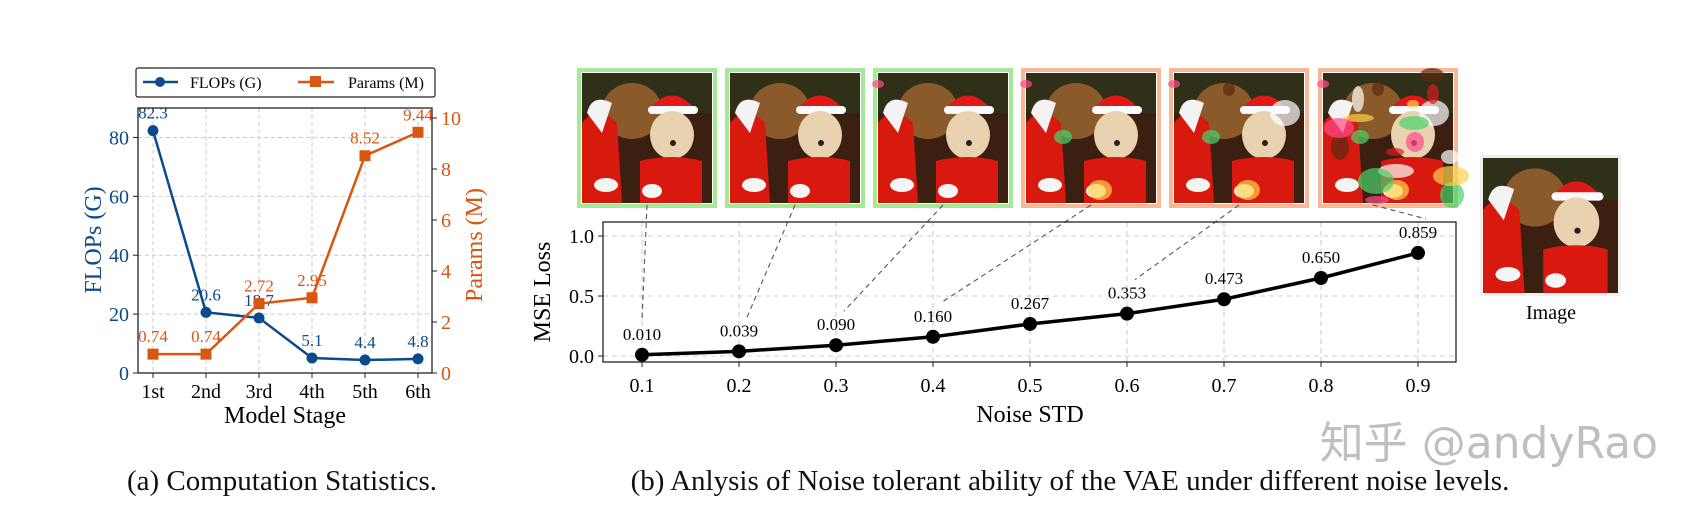 This screenshot has width=1700, height=522. Describe the element at coordinates (1127, 386) in the screenshot. I see `x-tick-label: 0.6` at that location.